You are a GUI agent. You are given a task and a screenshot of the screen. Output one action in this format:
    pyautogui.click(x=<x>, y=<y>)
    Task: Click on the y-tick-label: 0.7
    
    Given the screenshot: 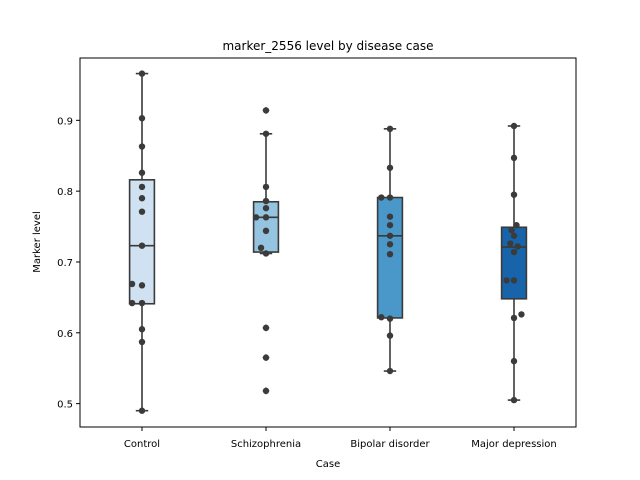 What is the action you would take?
    pyautogui.click(x=65, y=263)
    